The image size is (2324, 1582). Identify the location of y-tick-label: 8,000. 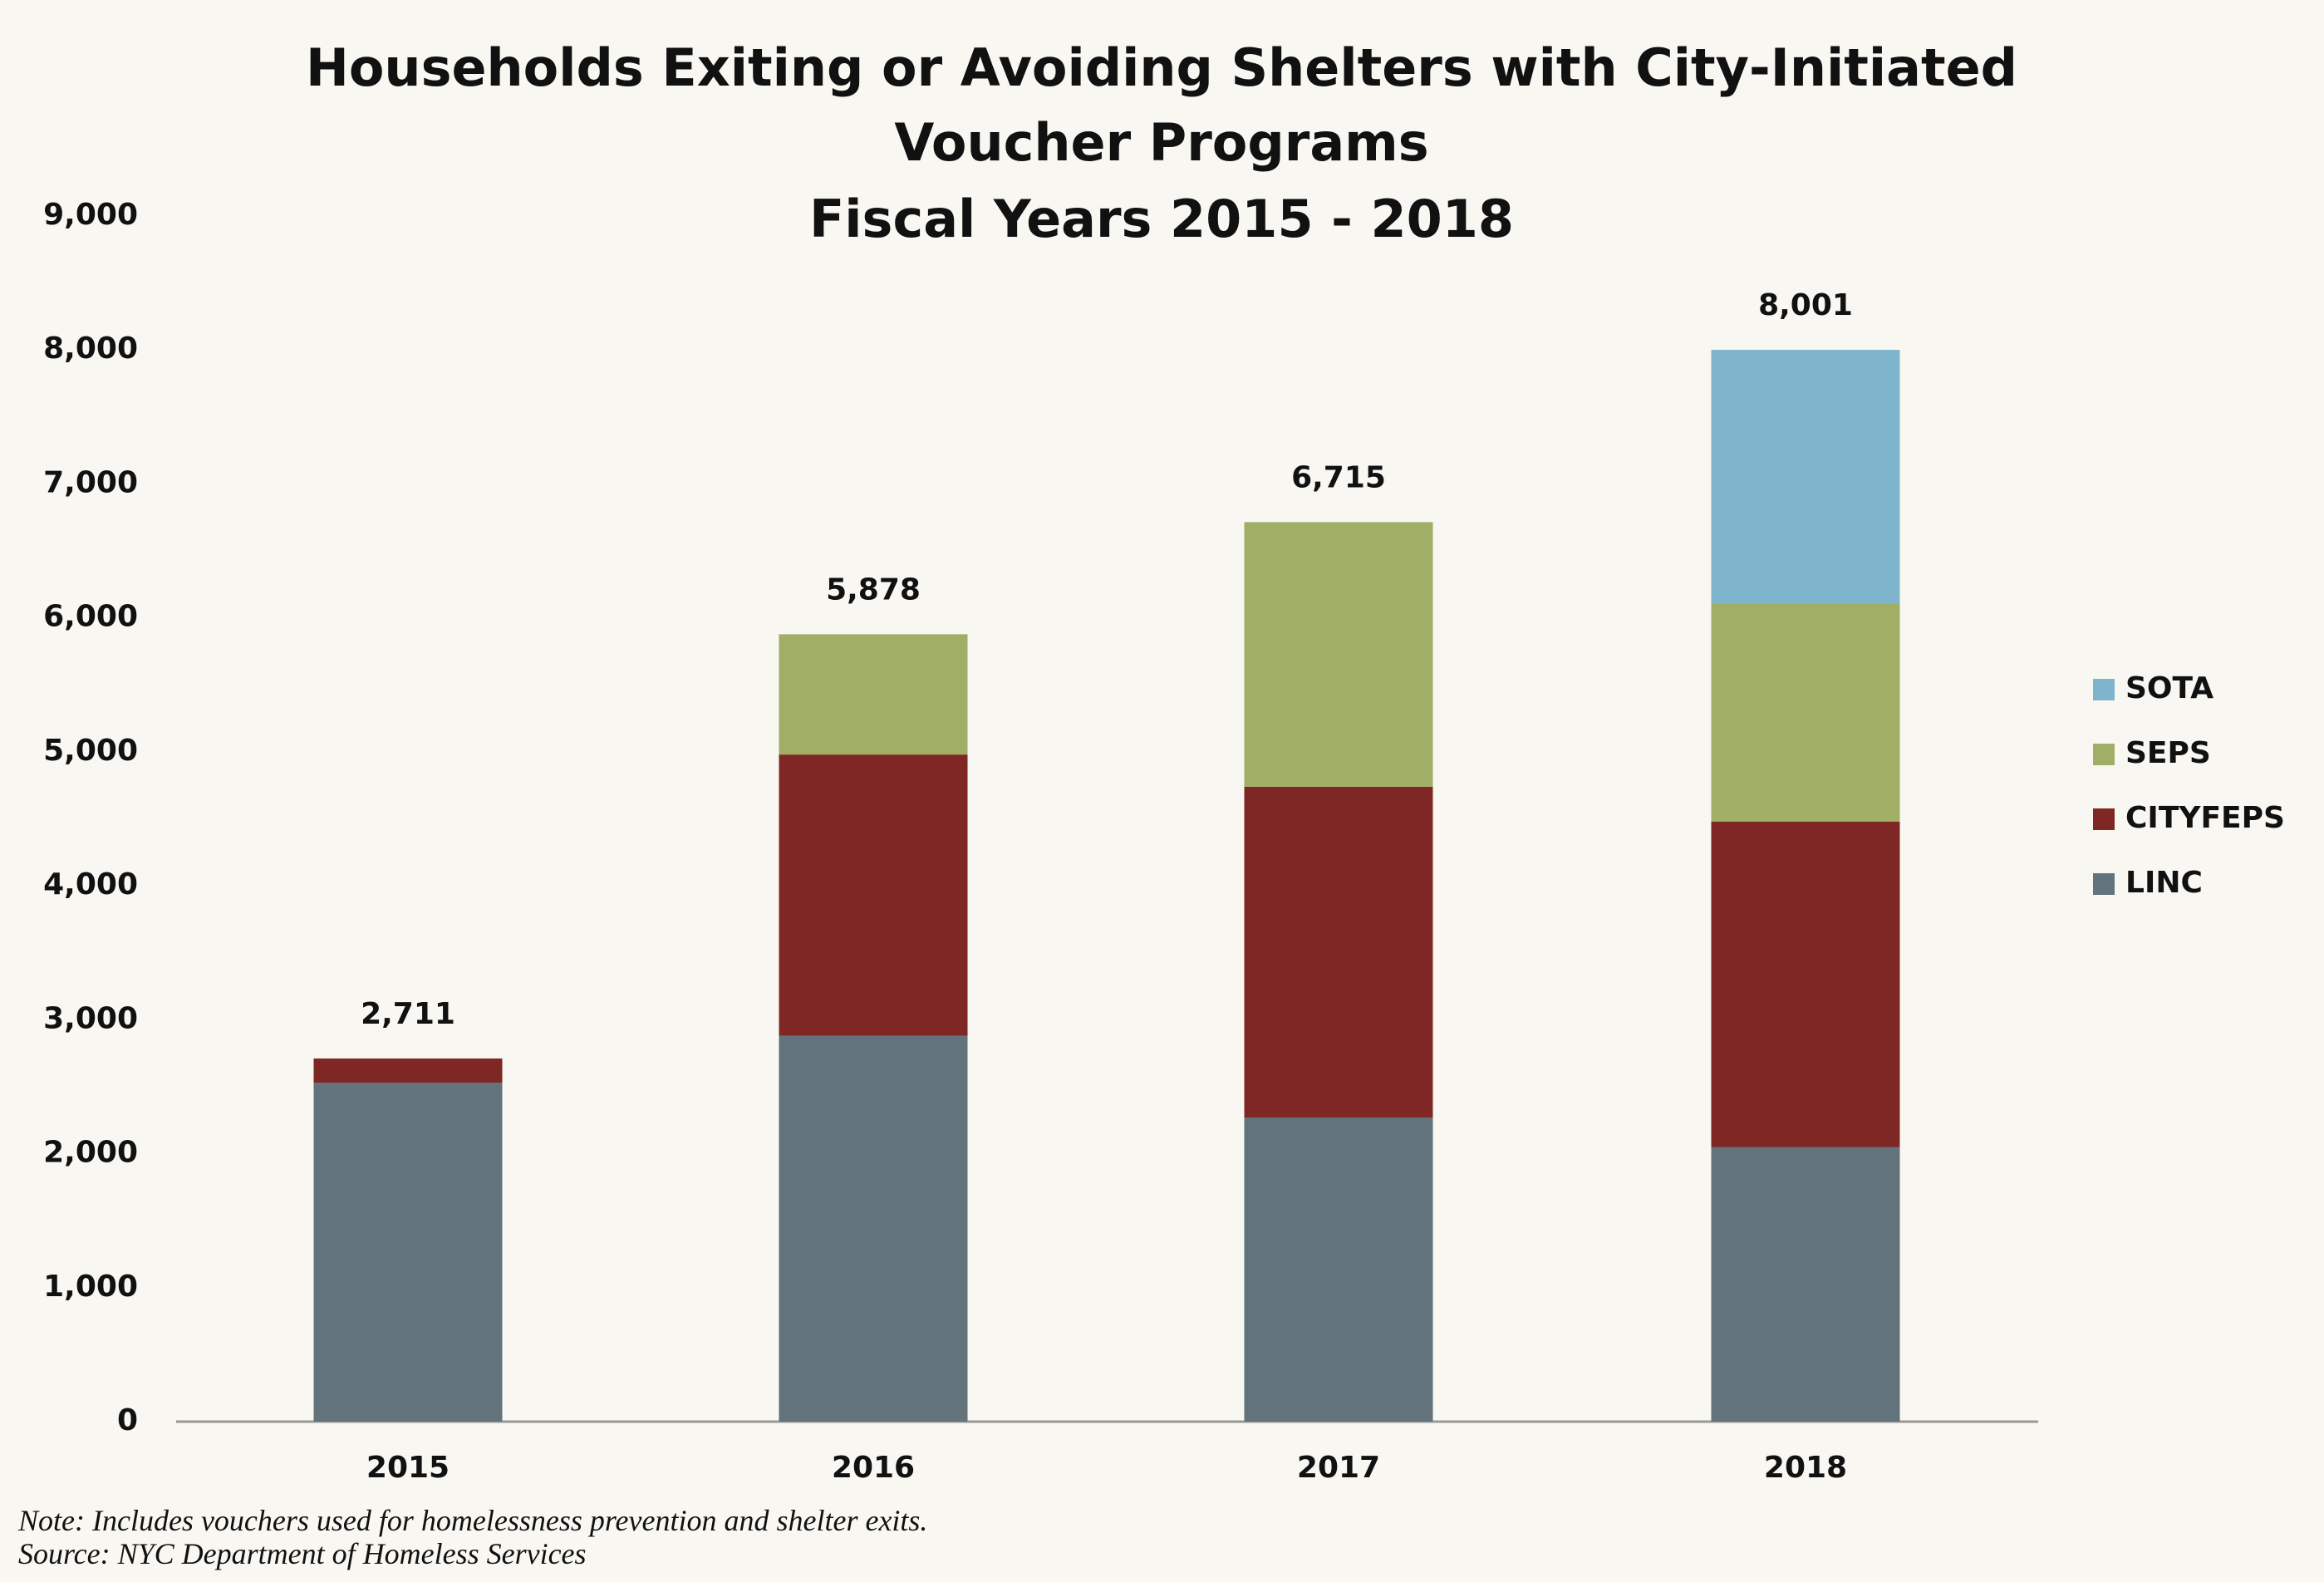
(90, 349).